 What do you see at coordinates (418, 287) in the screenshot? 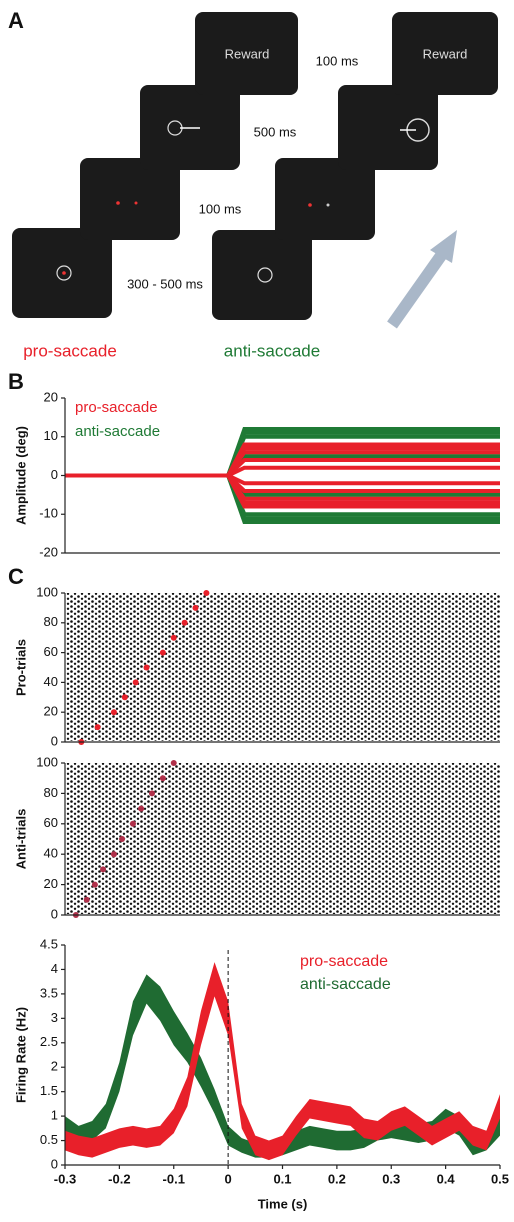
I see `time-arrow` at bounding box center [418, 287].